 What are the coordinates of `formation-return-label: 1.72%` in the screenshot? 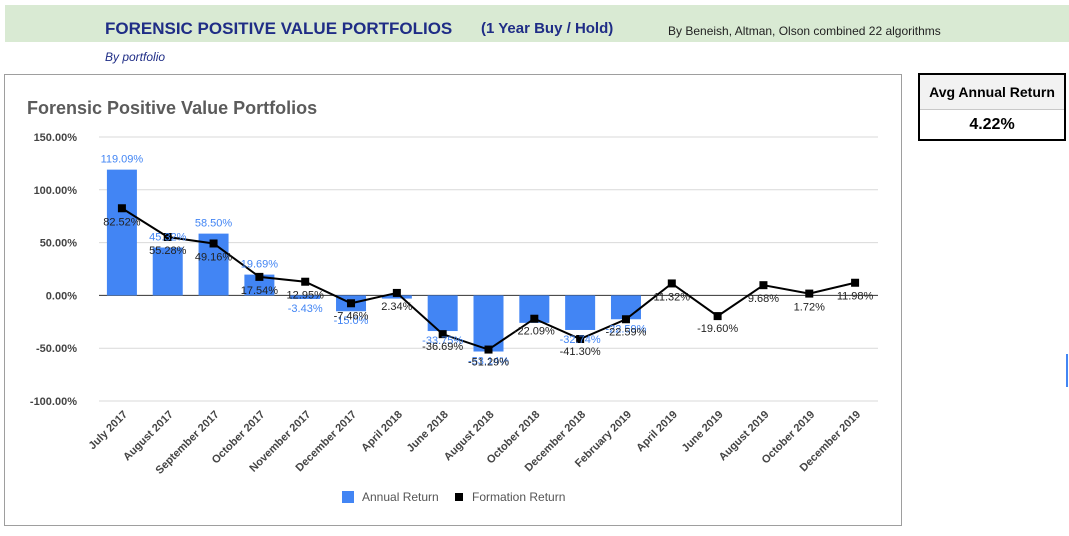 It's located at (809, 308).